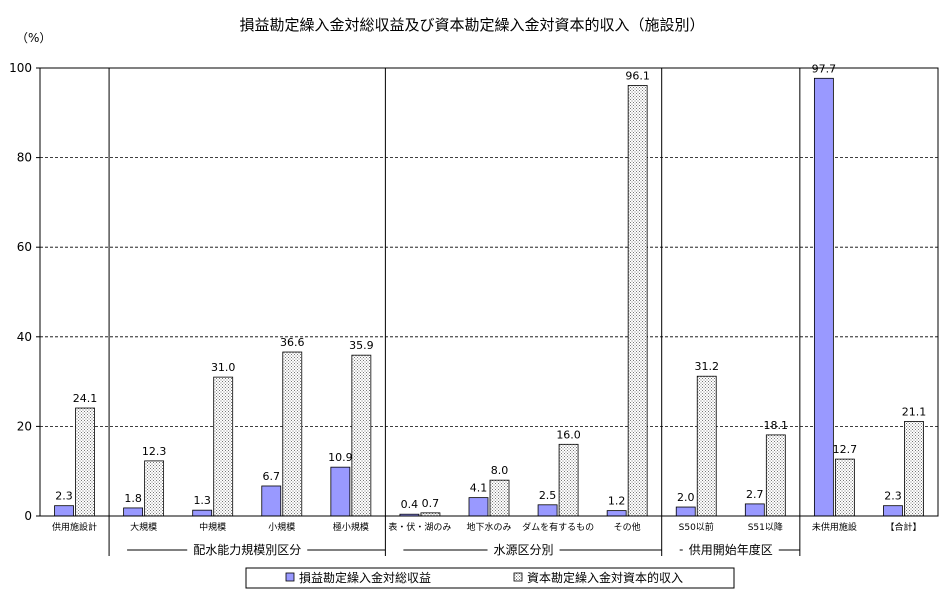  I want to click on category-label: 【合計】, so click(903, 527).